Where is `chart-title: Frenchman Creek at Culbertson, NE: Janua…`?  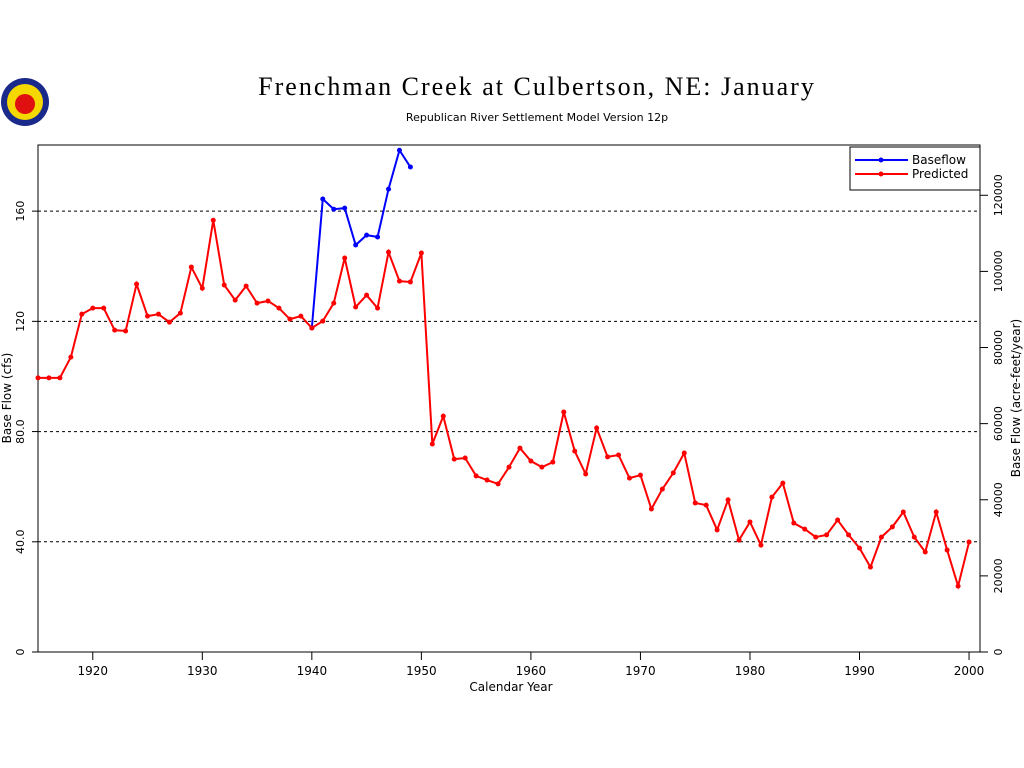
chart-title: Frenchman Creek at Culbertson, NE: Janua… is located at coordinates (537, 86).